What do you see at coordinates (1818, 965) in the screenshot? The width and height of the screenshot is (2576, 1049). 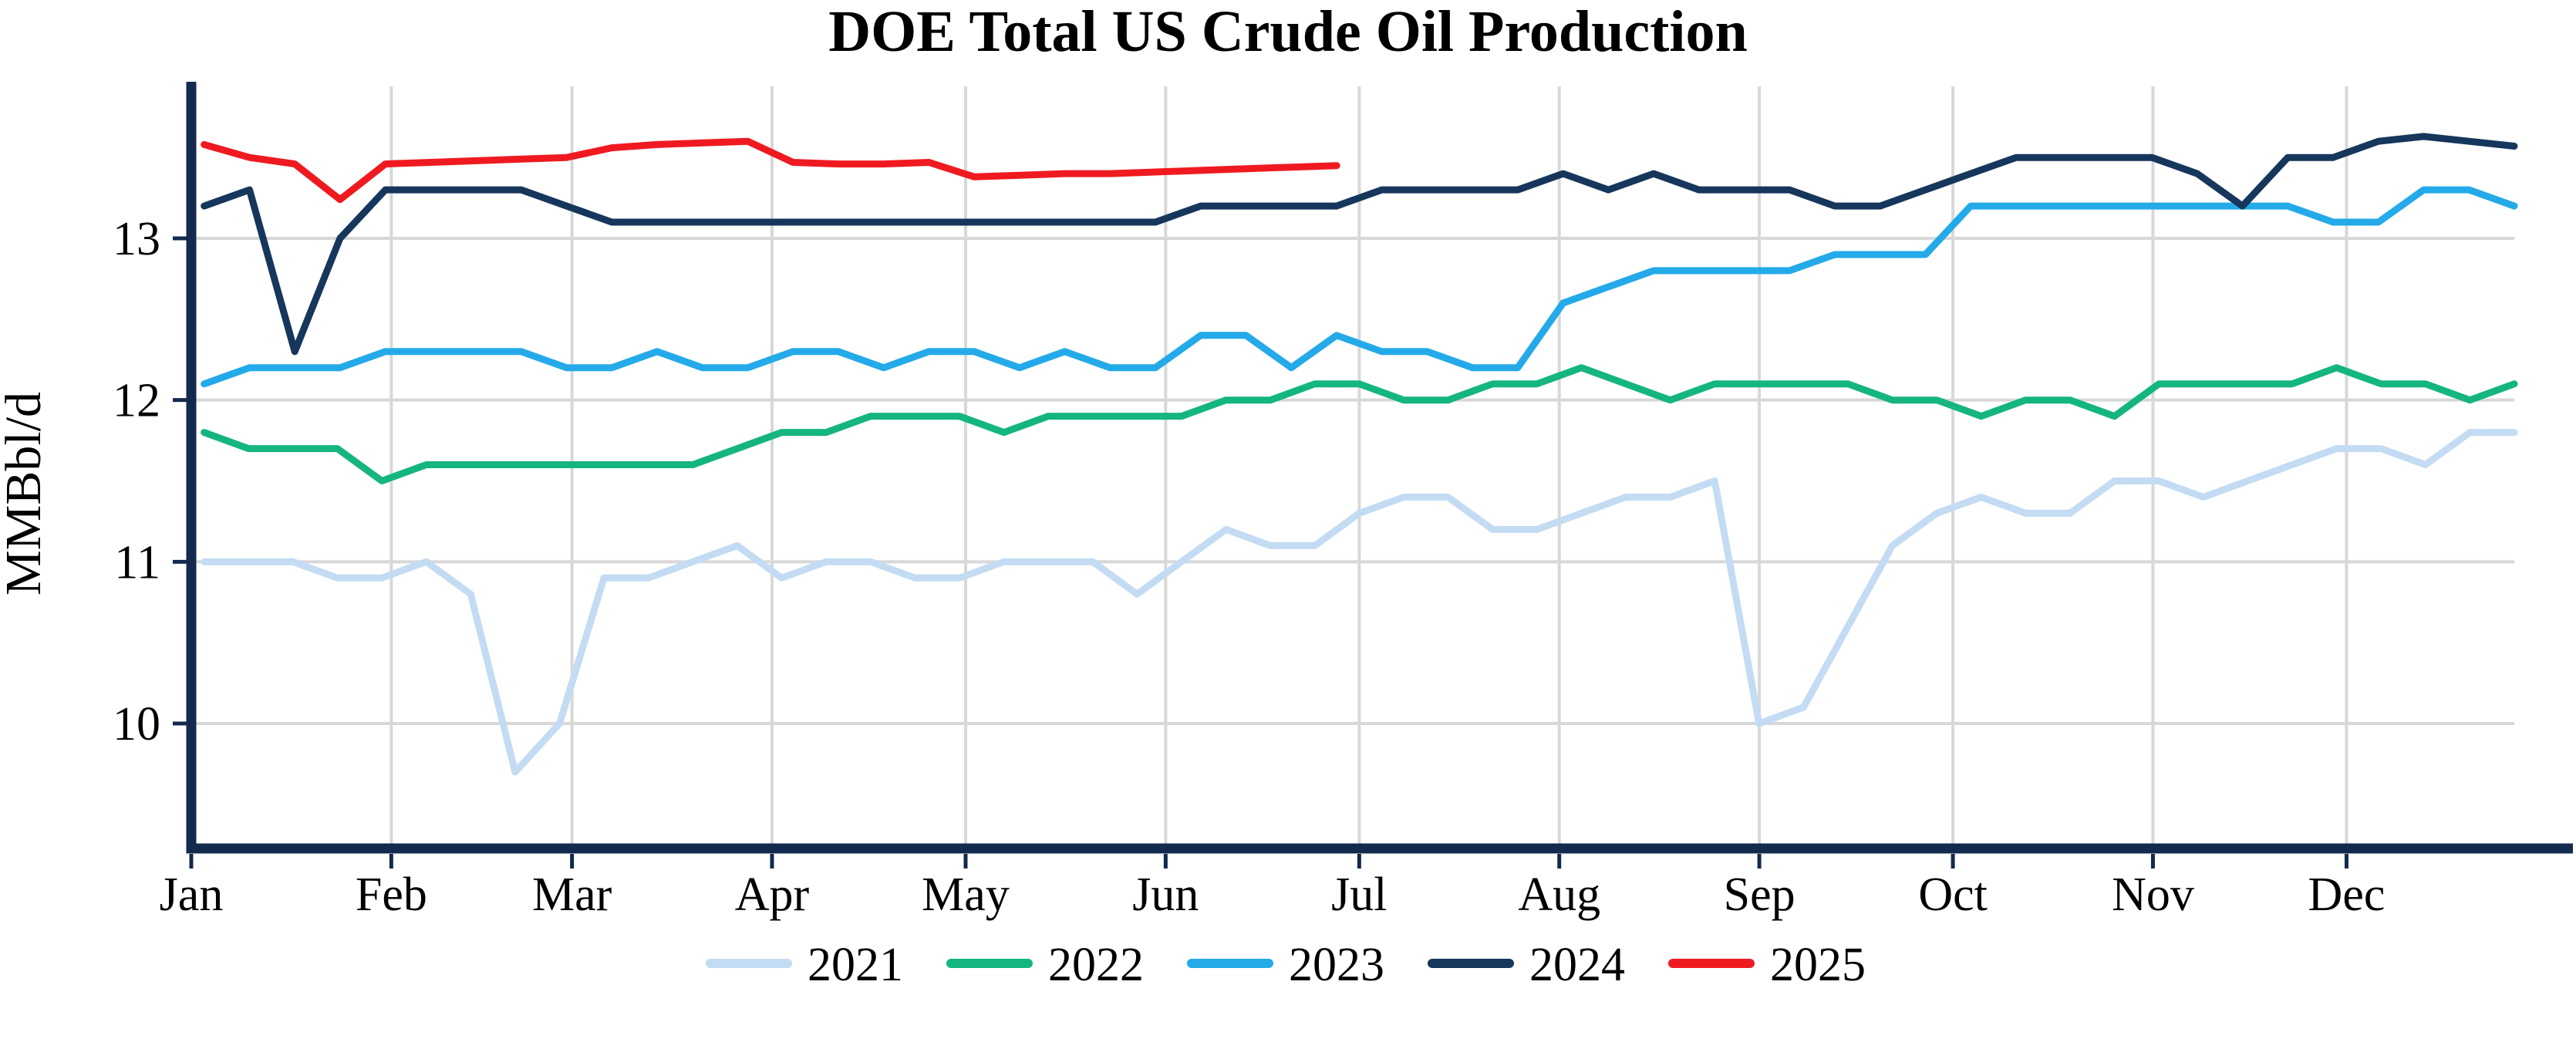 I see `legend-label-2025: 2025` at bounding box center [1818, 965].